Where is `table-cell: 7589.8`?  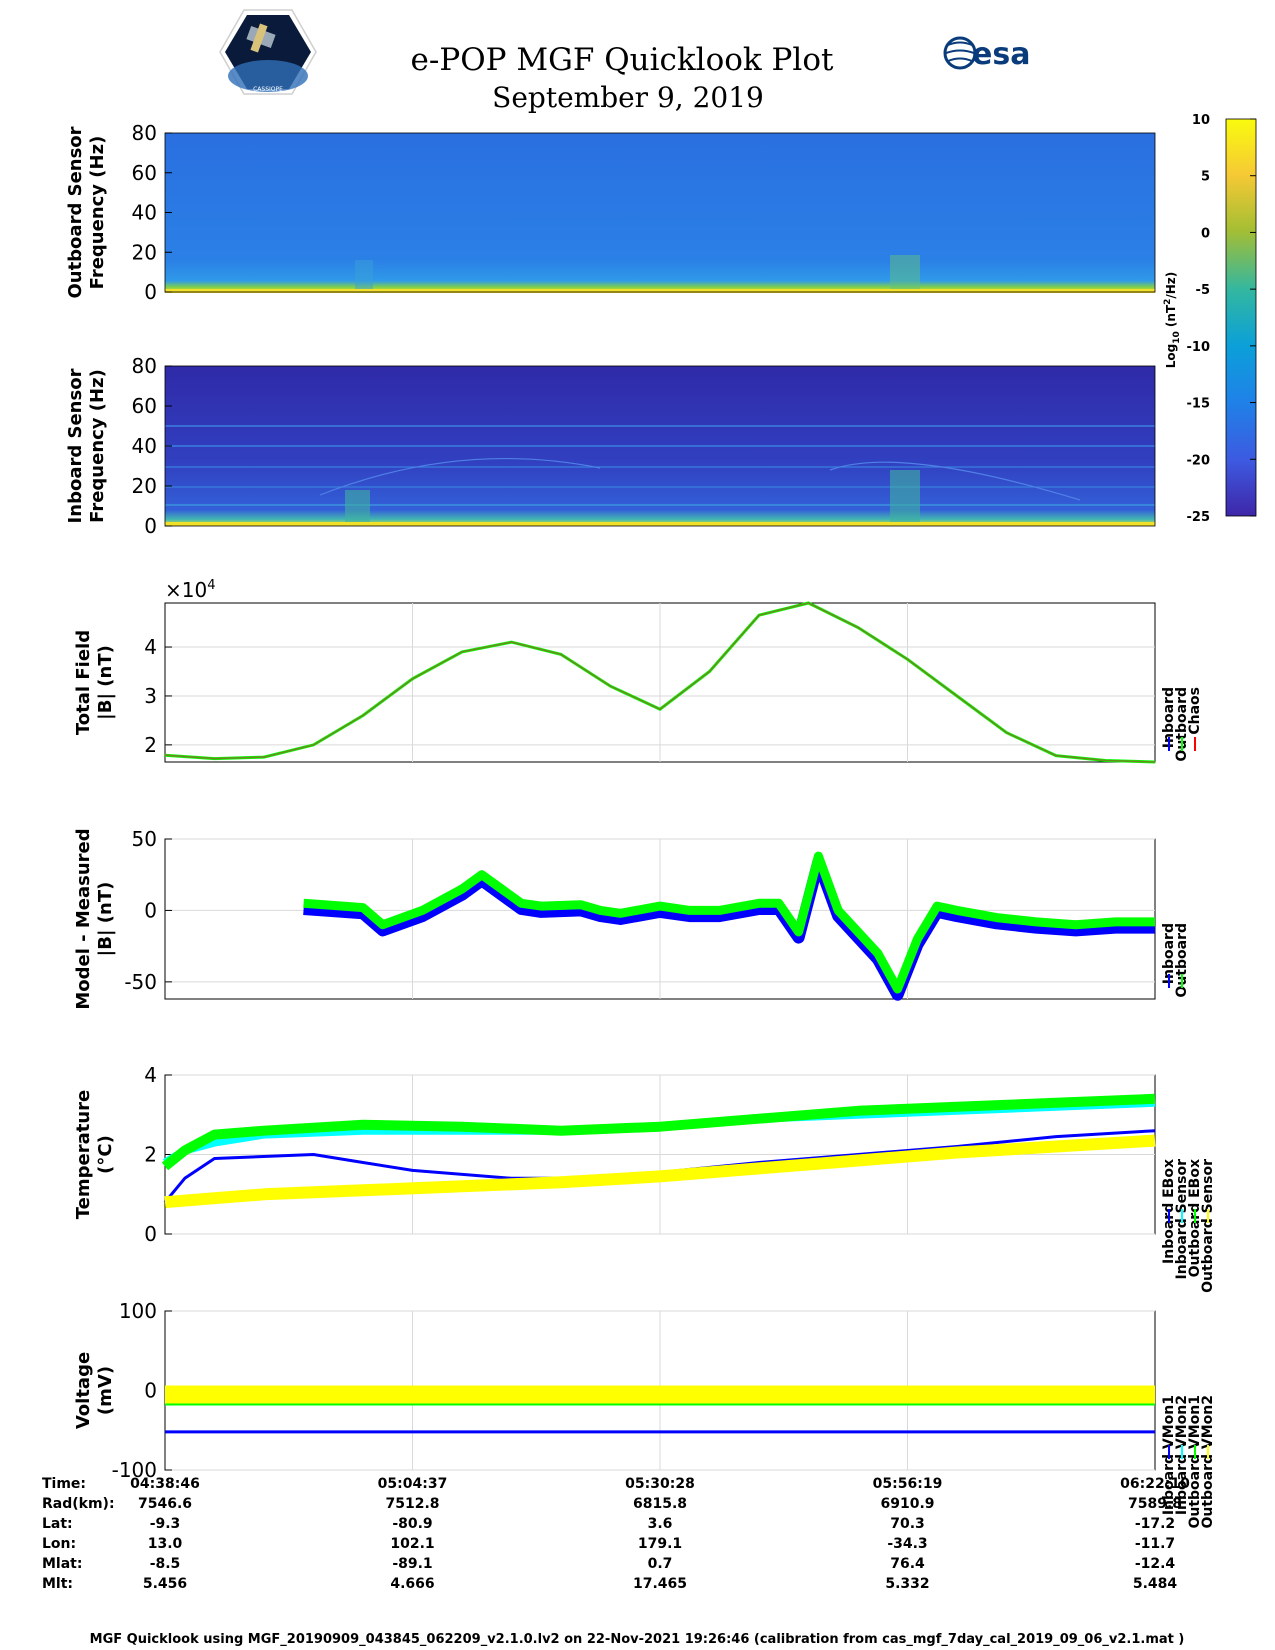
table-cell: 7589.8 is located at coordinates (1155, 1504).